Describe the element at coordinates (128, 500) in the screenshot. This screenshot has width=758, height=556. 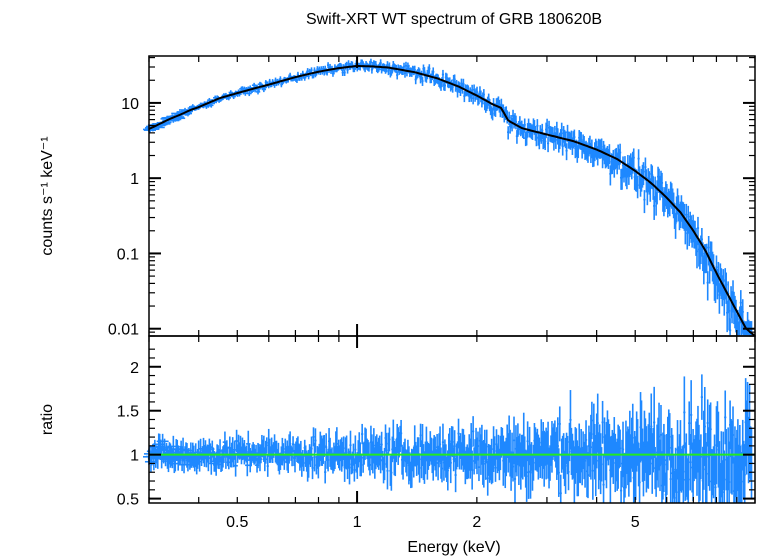
I see `y-tick-label: 0.5` at that location.